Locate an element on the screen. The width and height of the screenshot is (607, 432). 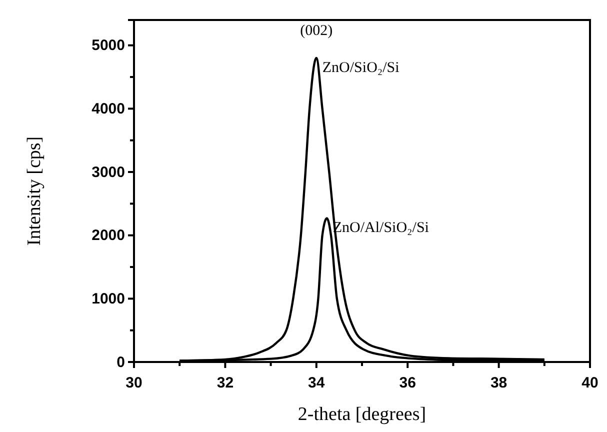
annotation: (002) is located at coordinates (316, 31).